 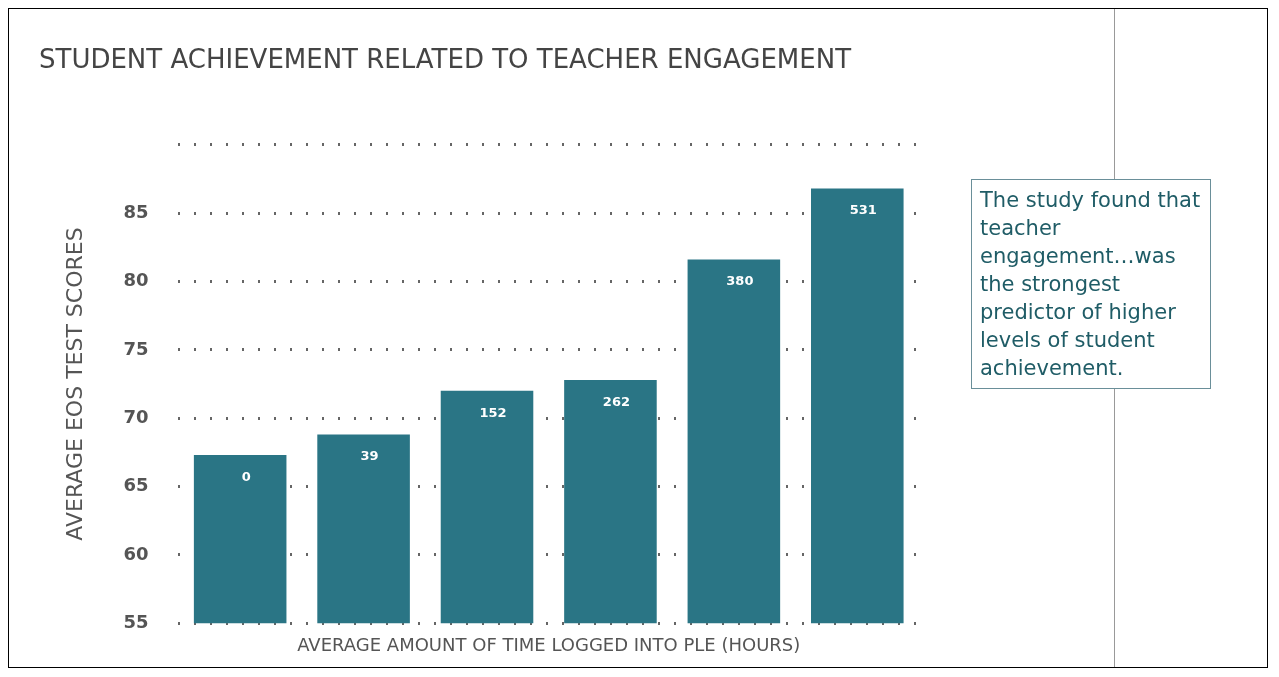 What do you see at coordinates (74, 384) in the screenshot?
I see `y-axis-title: AVERAGE EOS TEST SCORES` at bounding box center [74, 384].